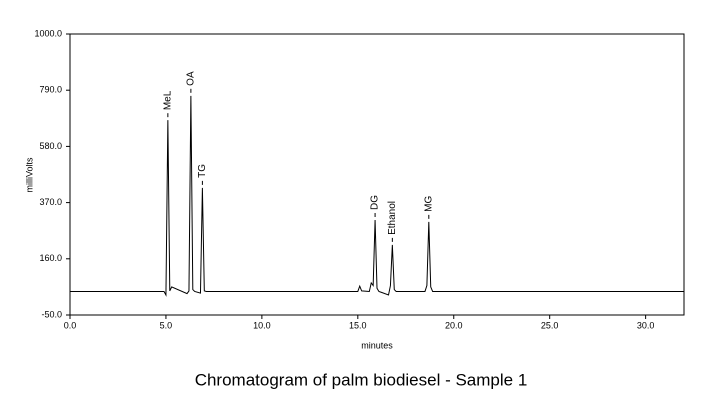 This screenshot has width=722, height=412. What do you see at coordinates (377, 345) in the screenshot?
I see `x-axis-label: minutes` at bounding box center [377, 345].